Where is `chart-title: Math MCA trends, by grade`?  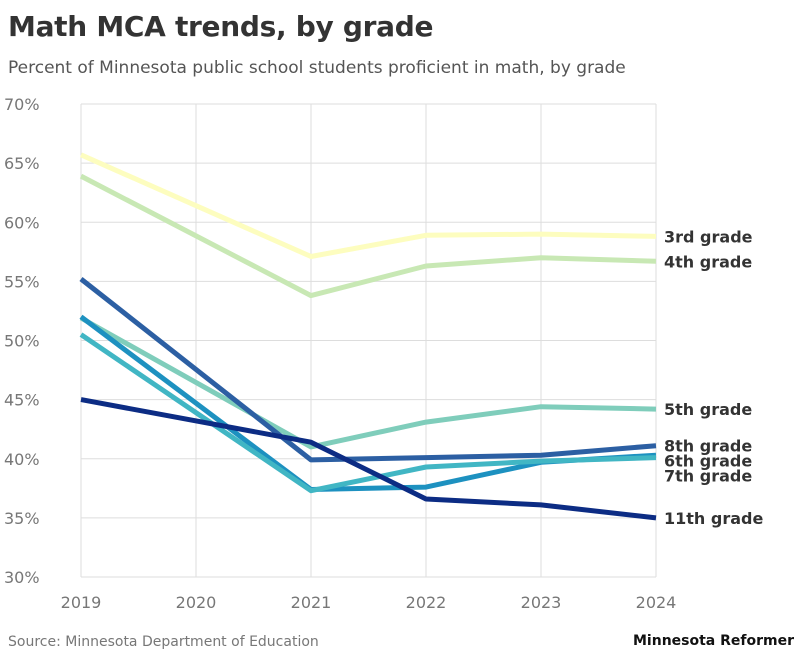
chart-title: Math MCA trends, by grade is located at coordinates (221, 26).